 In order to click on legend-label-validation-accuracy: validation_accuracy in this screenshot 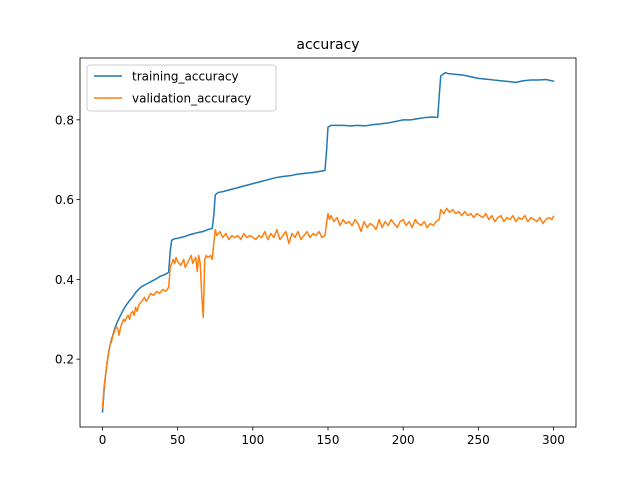, I will do `click(191, 99)`.